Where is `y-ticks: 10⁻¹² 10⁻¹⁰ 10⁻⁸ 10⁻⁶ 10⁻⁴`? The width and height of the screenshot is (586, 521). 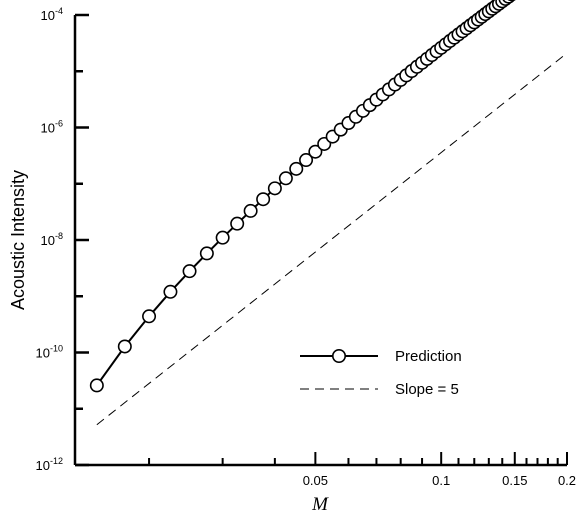
y-ticks: 10⁻¹² 10⁻¹⁰ 10⁻⁸ 10⁻⁶ 10⁻⁴ is located at coordinates (62, 239).